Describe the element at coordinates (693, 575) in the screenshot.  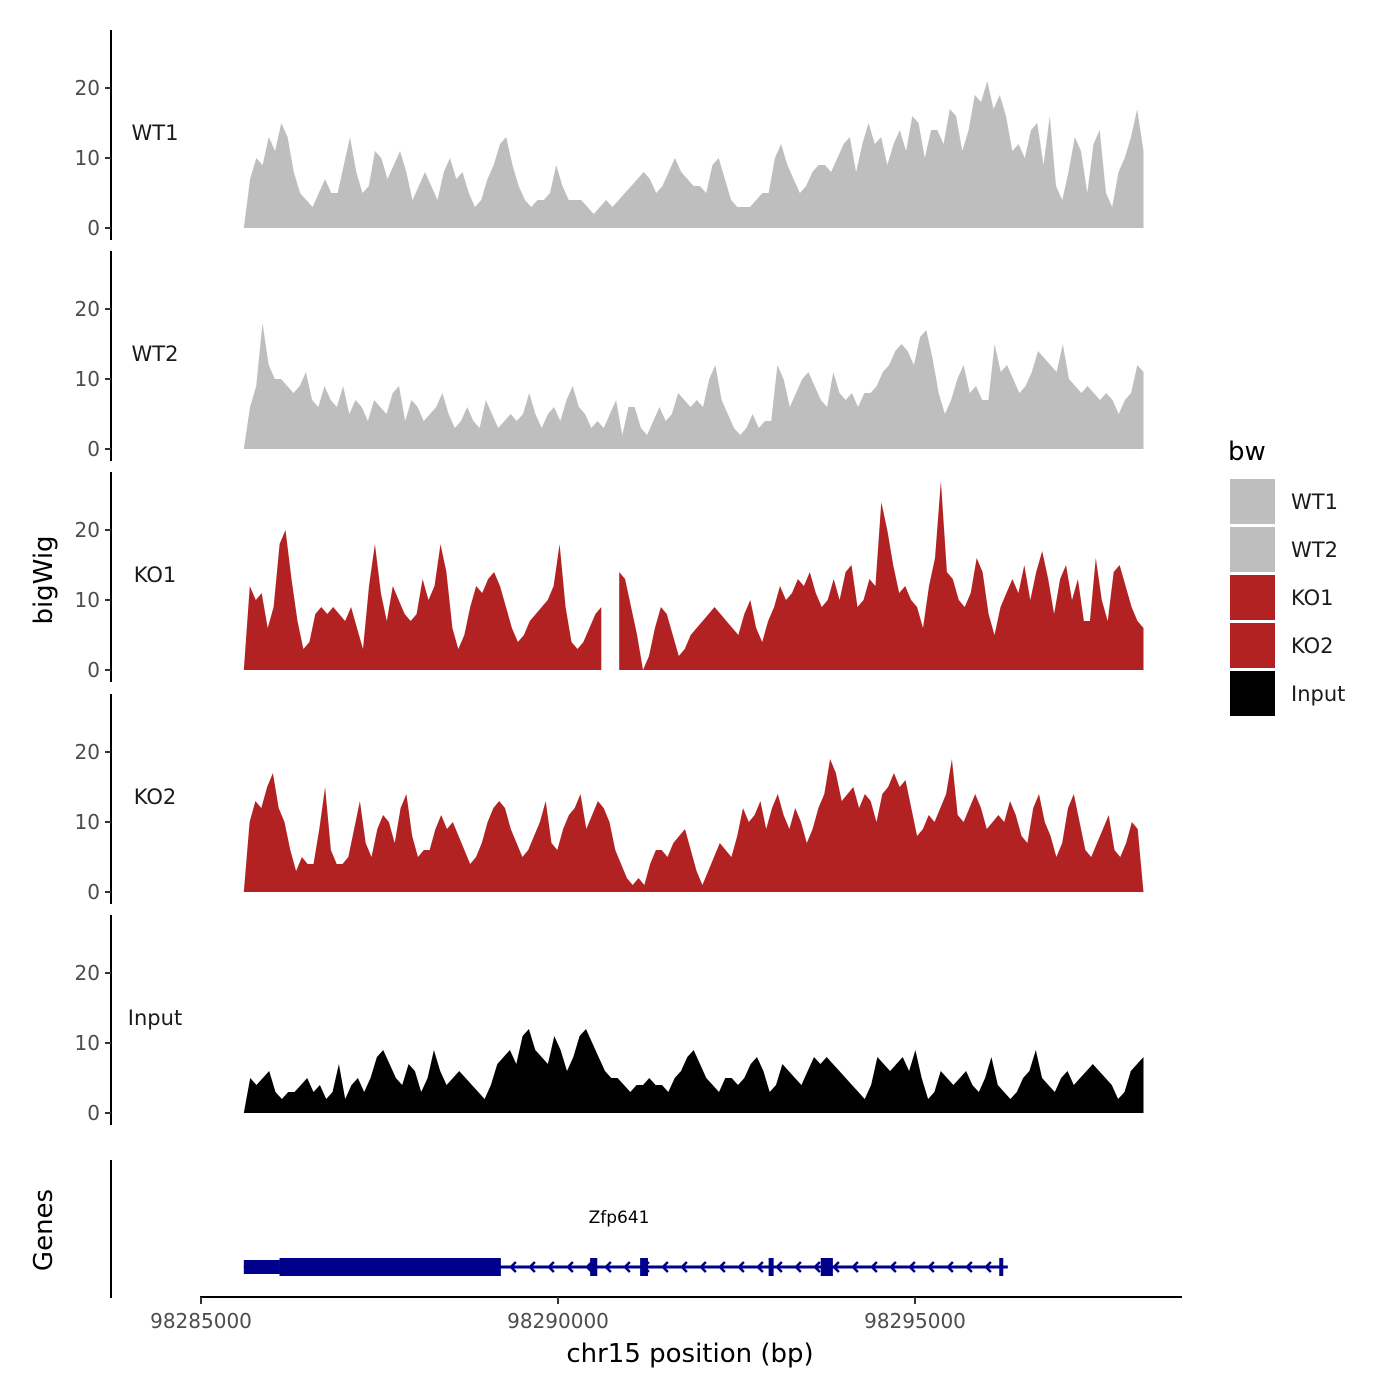
I see `signal-area-ko1` at that location.